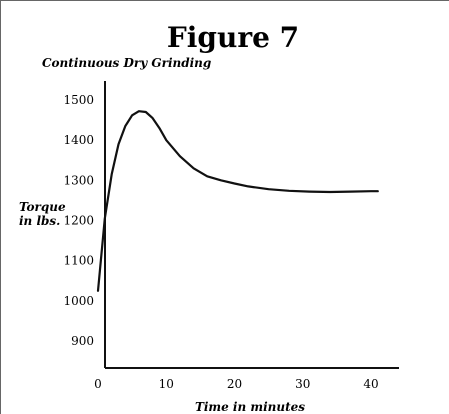 This screenshot has width=449, height=414. I want to click on x-tick-label: 0, so click(98, 384).